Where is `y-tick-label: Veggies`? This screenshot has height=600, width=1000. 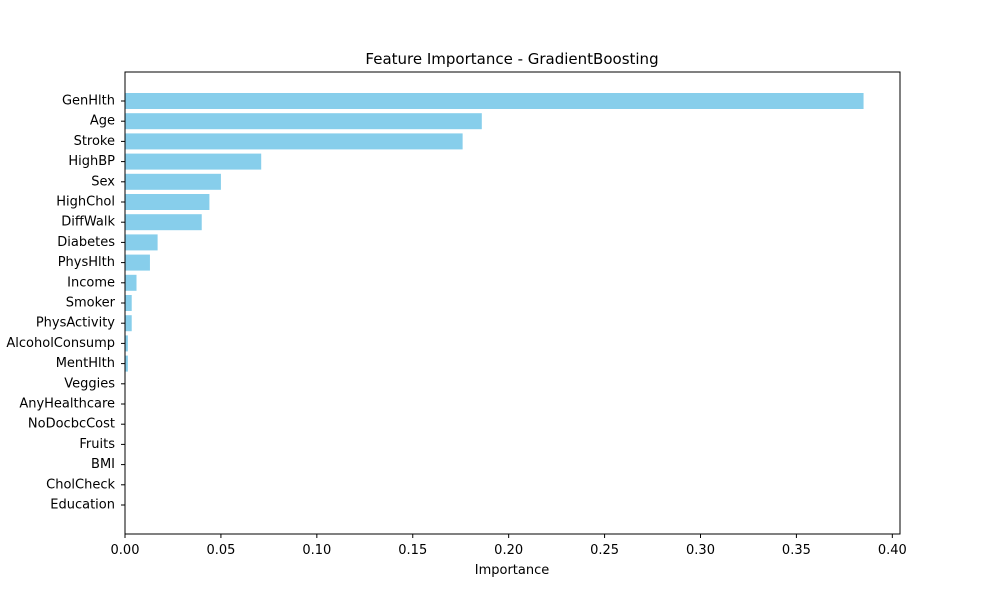
y-tick-label: Veggies is located at coordinates (89, 383).